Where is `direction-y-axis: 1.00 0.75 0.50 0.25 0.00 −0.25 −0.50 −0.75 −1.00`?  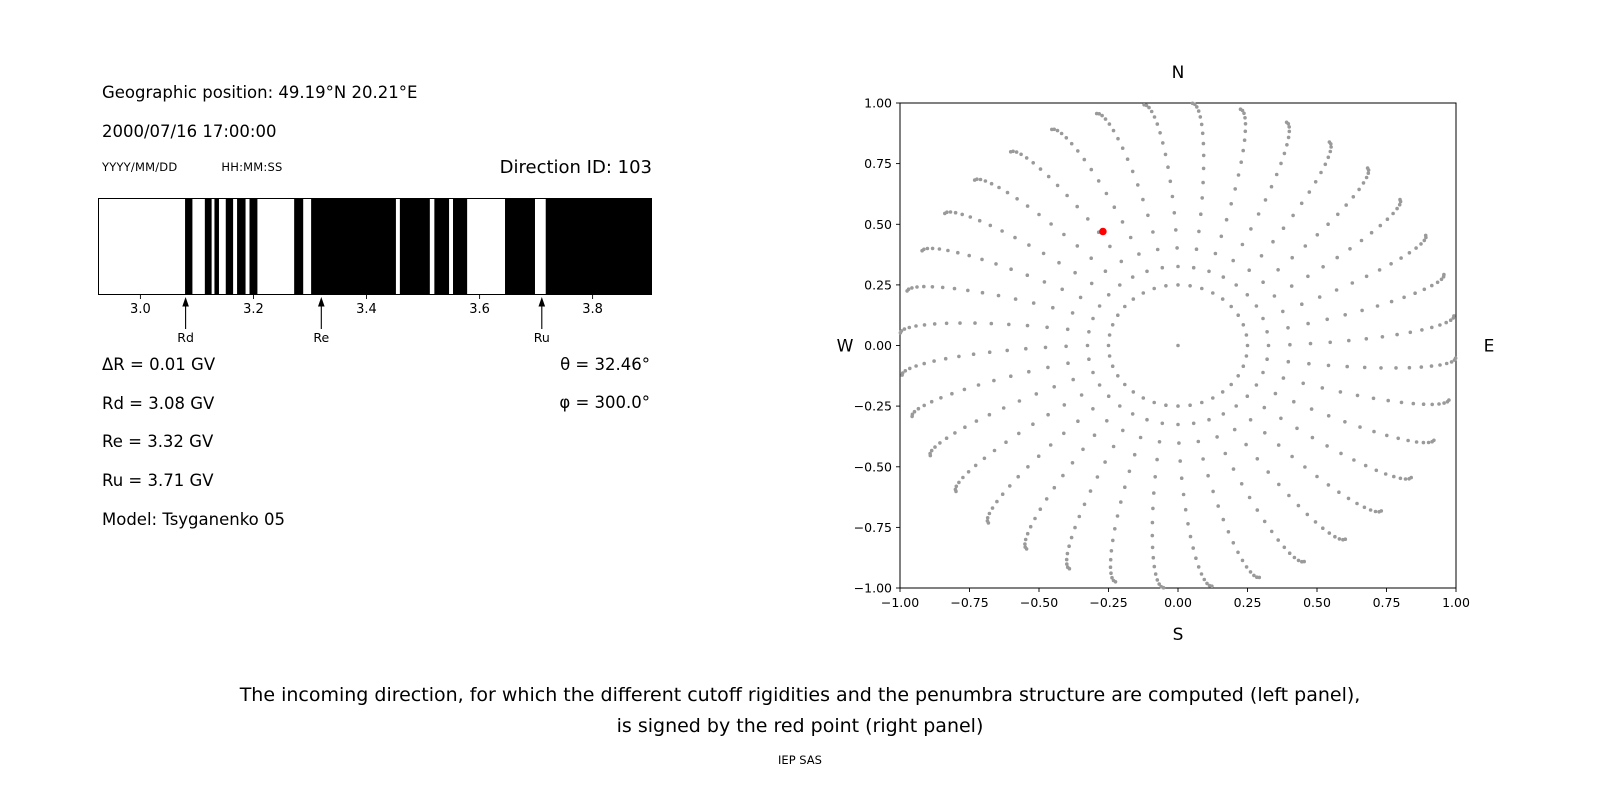 direction-y-axis: 1.00 0.75 0.50 0.25 0.00 −0.25 −0.50 −0.75 −1.00 is located at coordinates (877, 346).